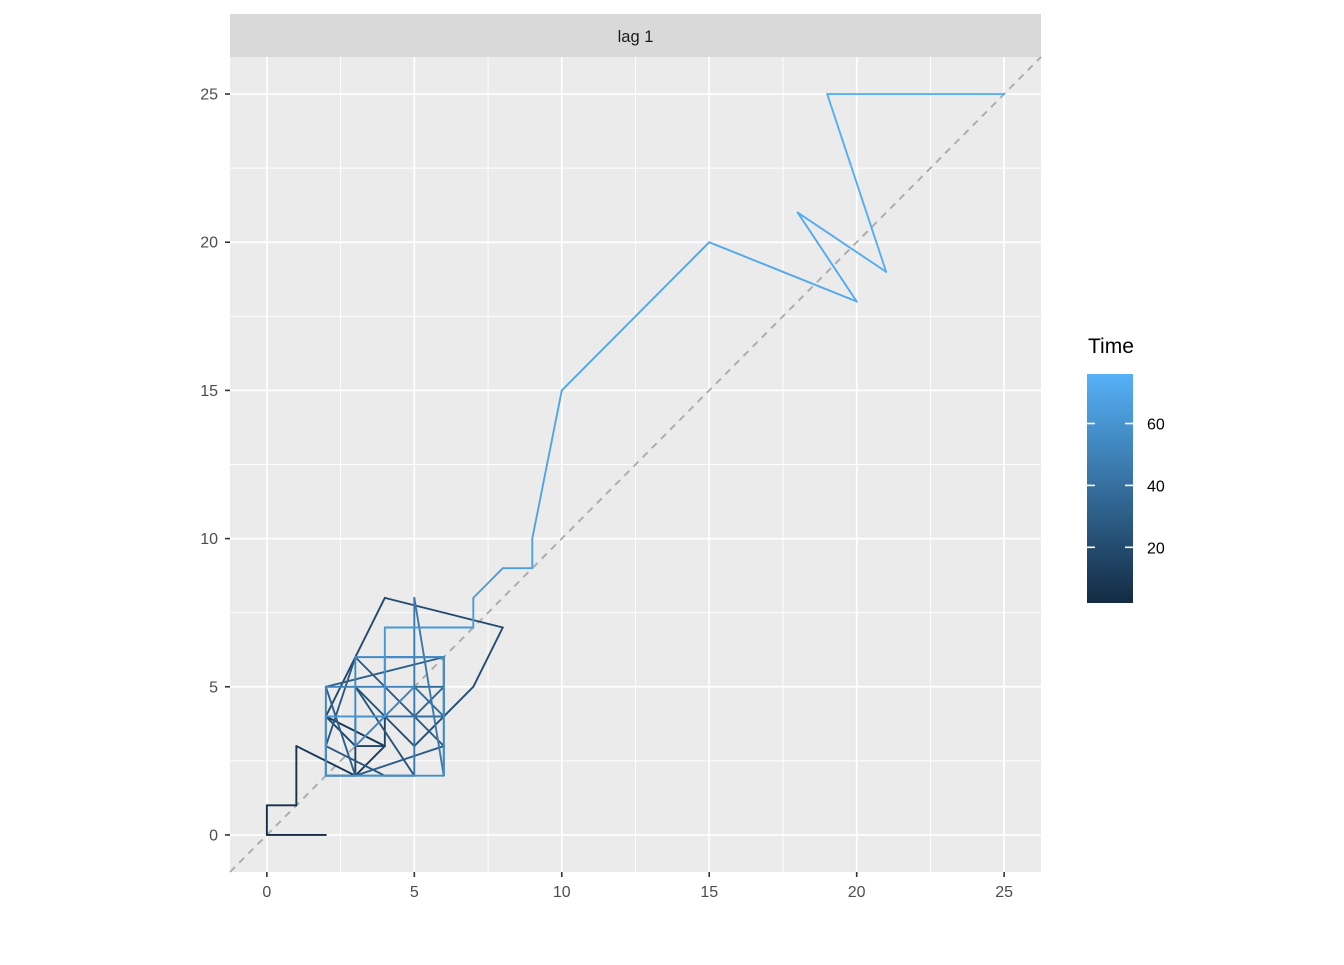  What do you see at coordinates (209, 243) in the screenshot?
I see `y-tick-label: 20` at bounding box center [209, 243].